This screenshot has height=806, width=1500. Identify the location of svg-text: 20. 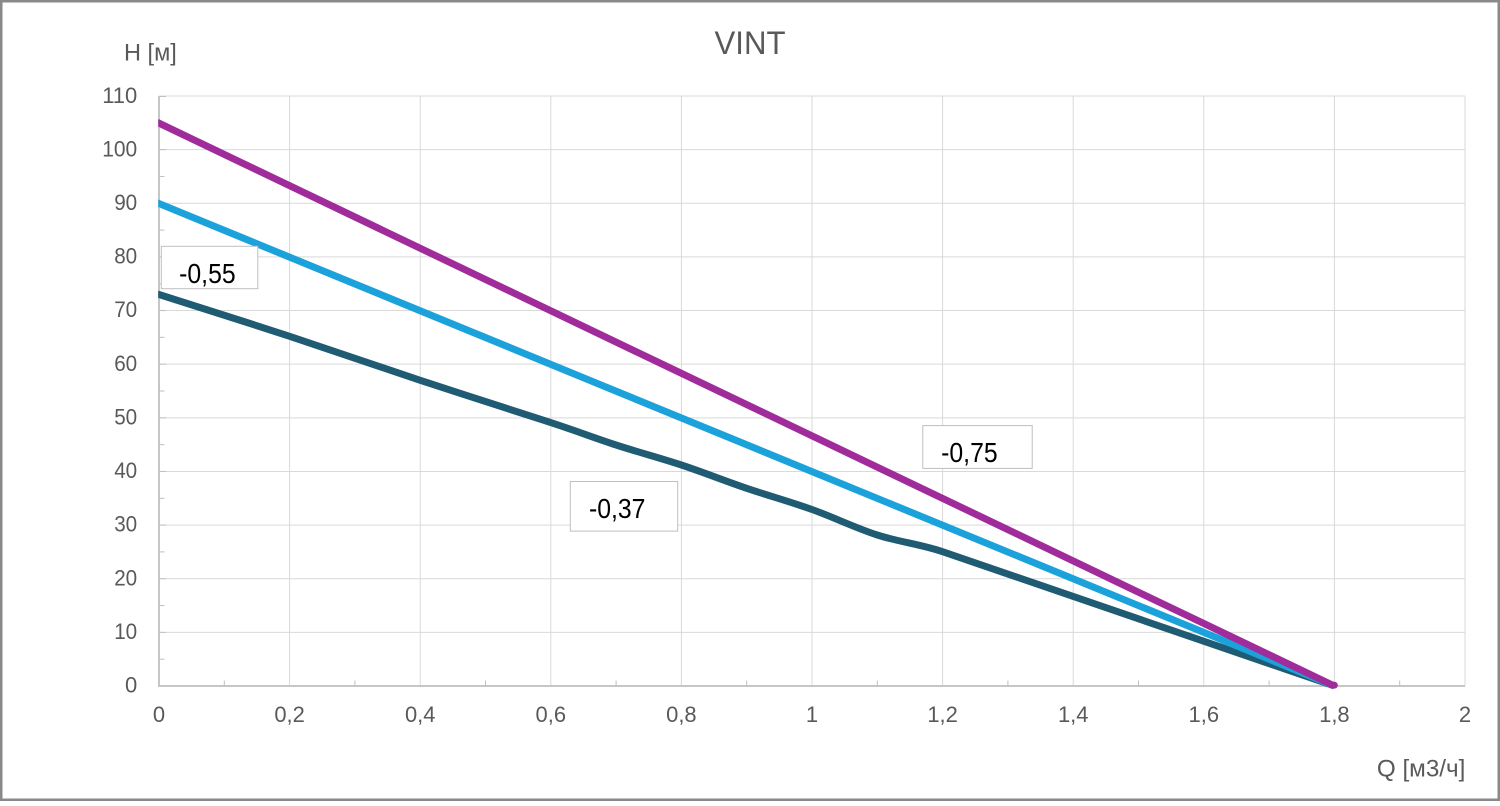
(125, 577).